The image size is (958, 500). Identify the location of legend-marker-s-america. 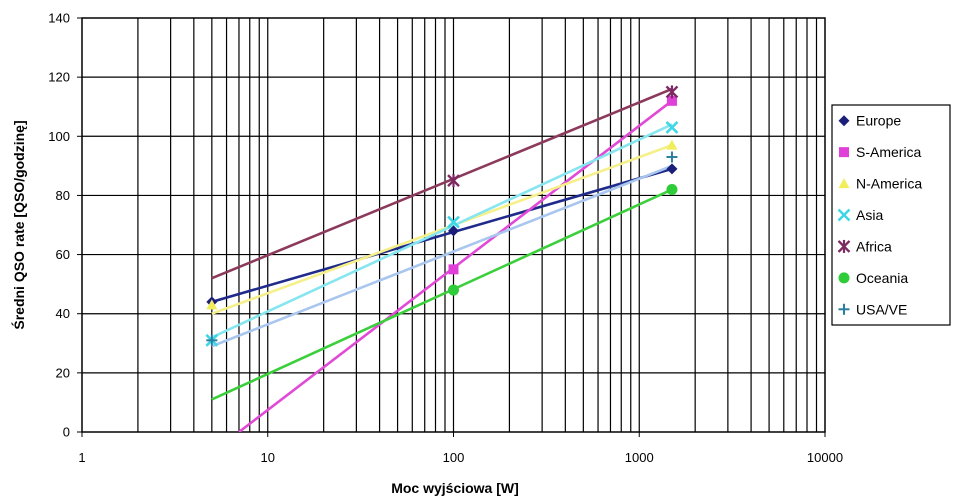
(844, 152).